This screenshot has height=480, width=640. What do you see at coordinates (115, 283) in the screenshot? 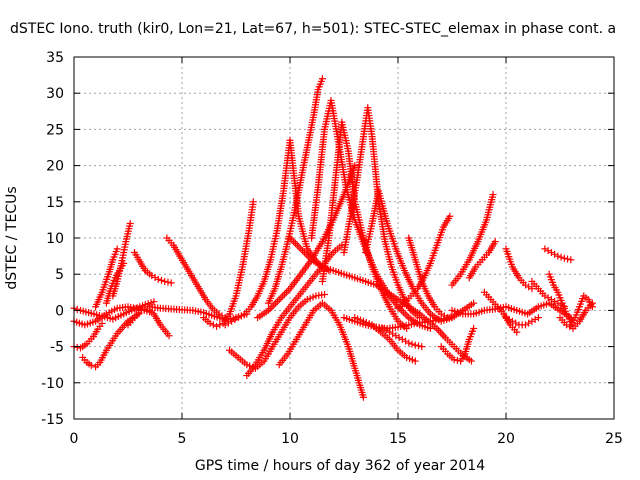
I see `series-arc07` at bounding box center [115, 283].